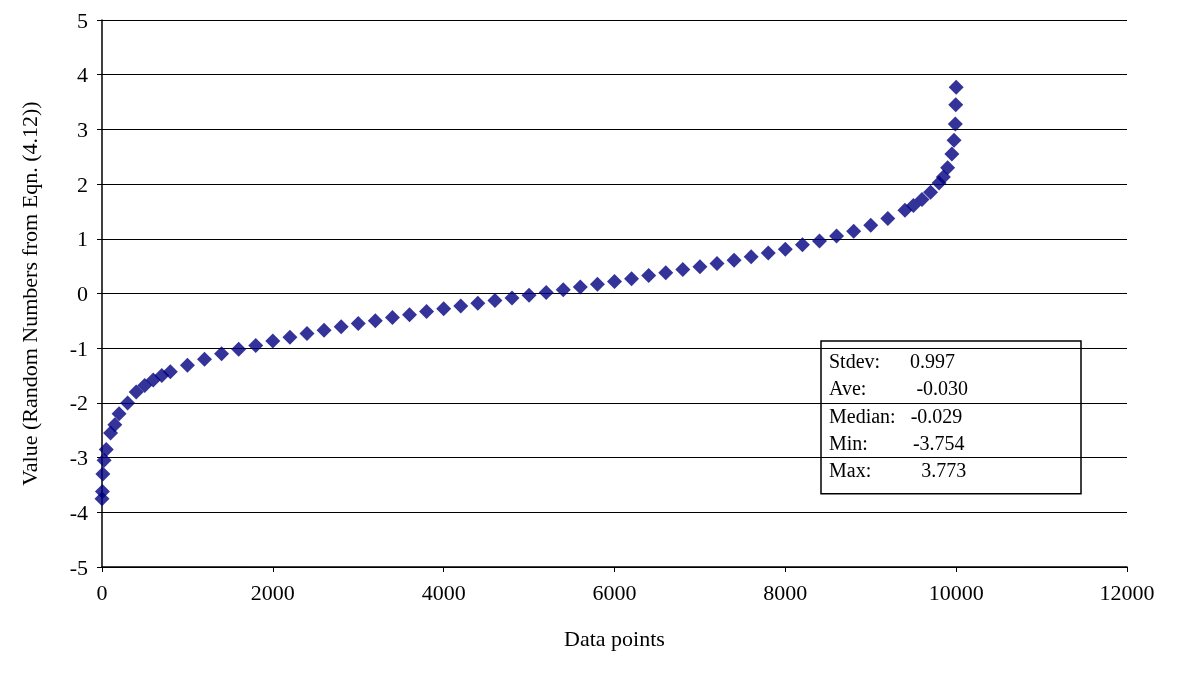  Describe the element at coordinates (614, 638) in the screenshot. I see `x-axis-title: Data points` at that location.